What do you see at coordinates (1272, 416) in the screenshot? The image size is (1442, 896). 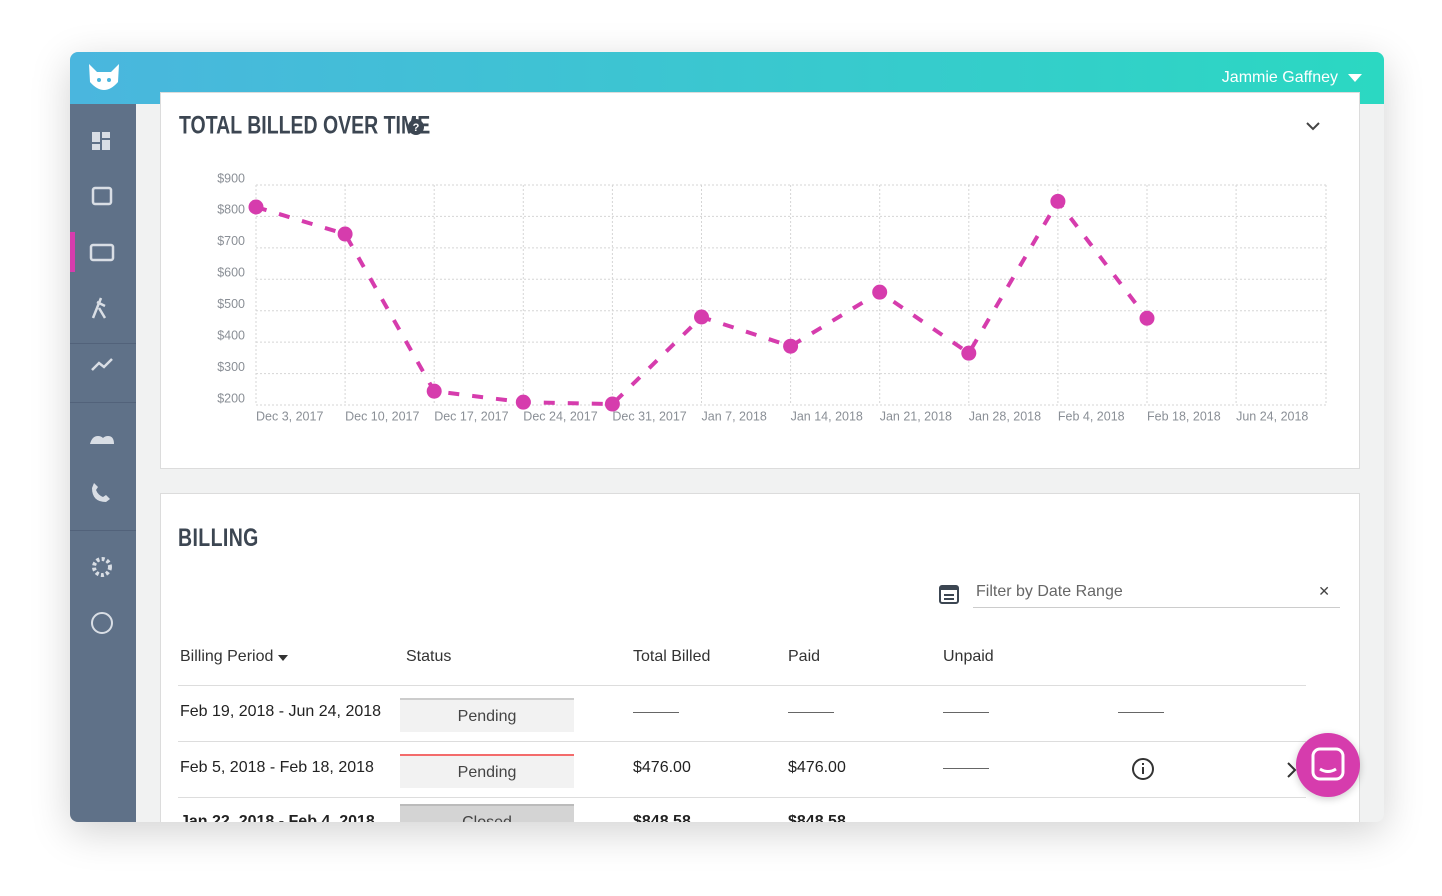 I see `x-tick-label: Jun 24, 2018` at bounding box center [1272, 416].